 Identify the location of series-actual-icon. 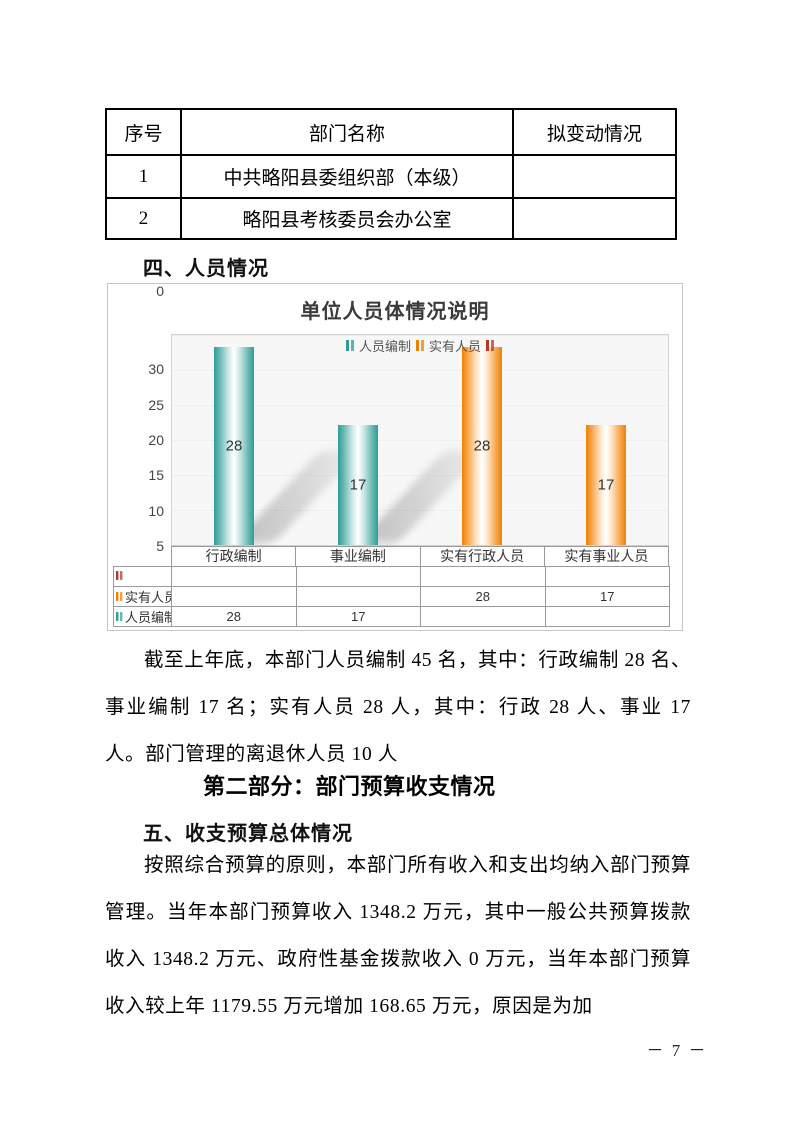
(119, 596).